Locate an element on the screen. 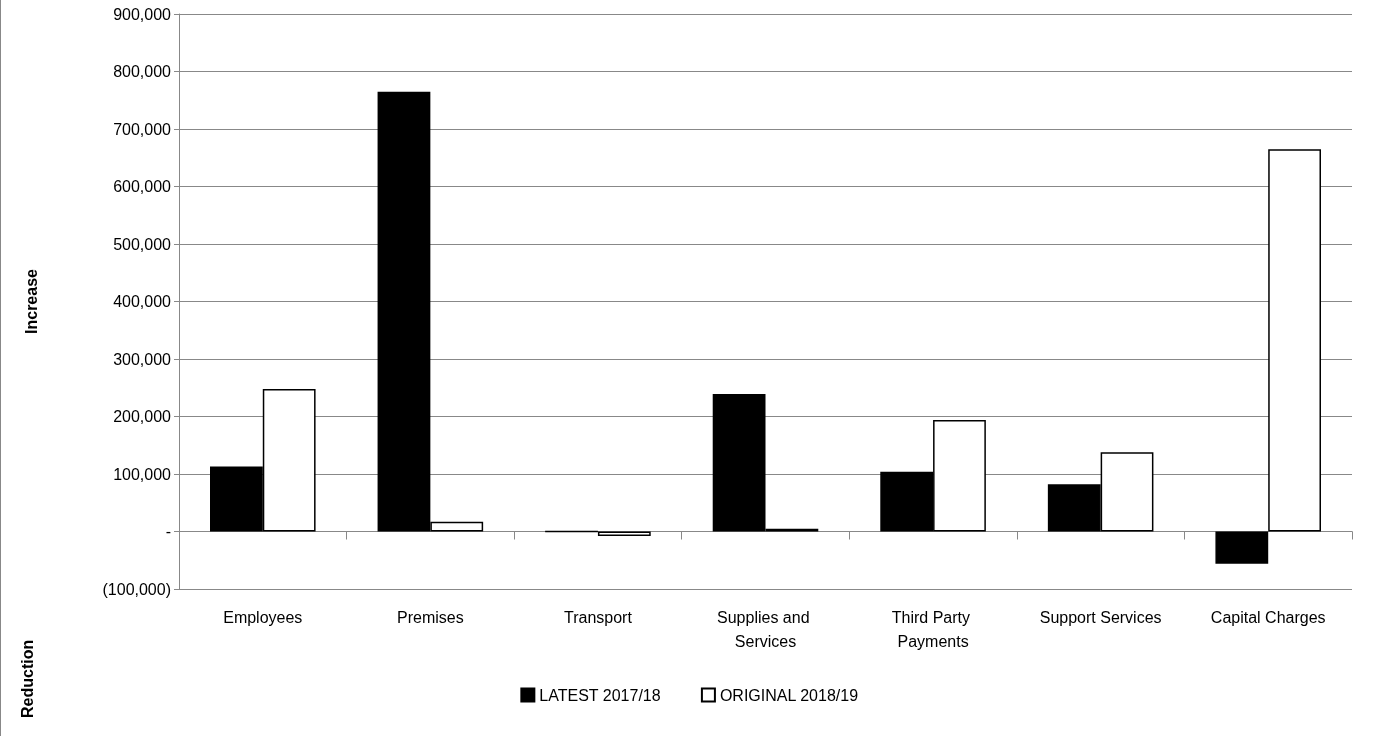 Image resolution: width=1378 pixels, height=736 pixels. x-tick-label: Supplies and Services is located at coordinates (765, 629).